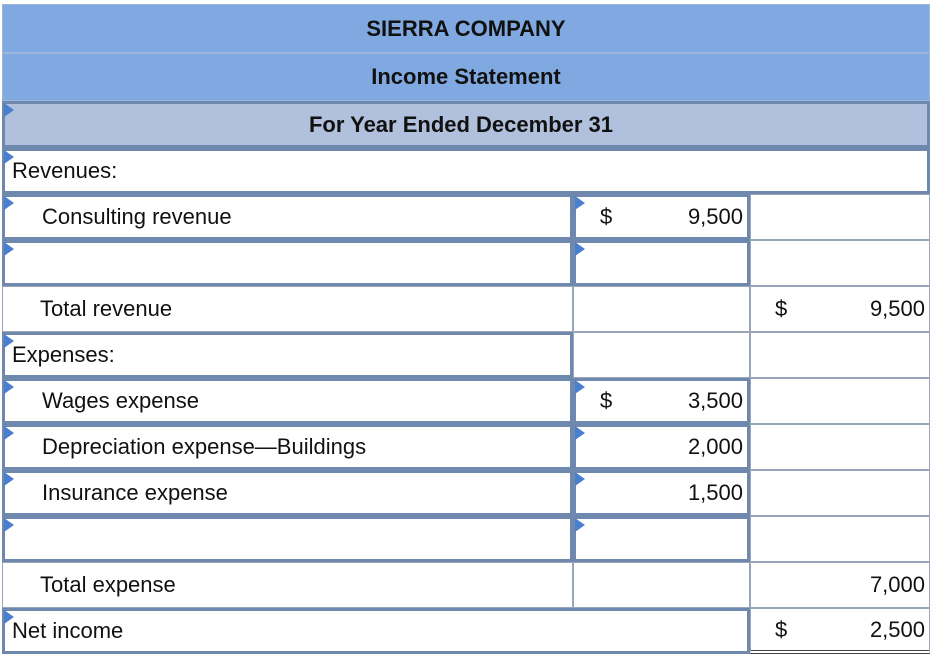 Image resolution: width=936 pixels, height=656 pixels. What do you see at coordinates (120, 400) in the screenshot?
I see `line-item-label: Wages expense` at bounding box center [120, 400].